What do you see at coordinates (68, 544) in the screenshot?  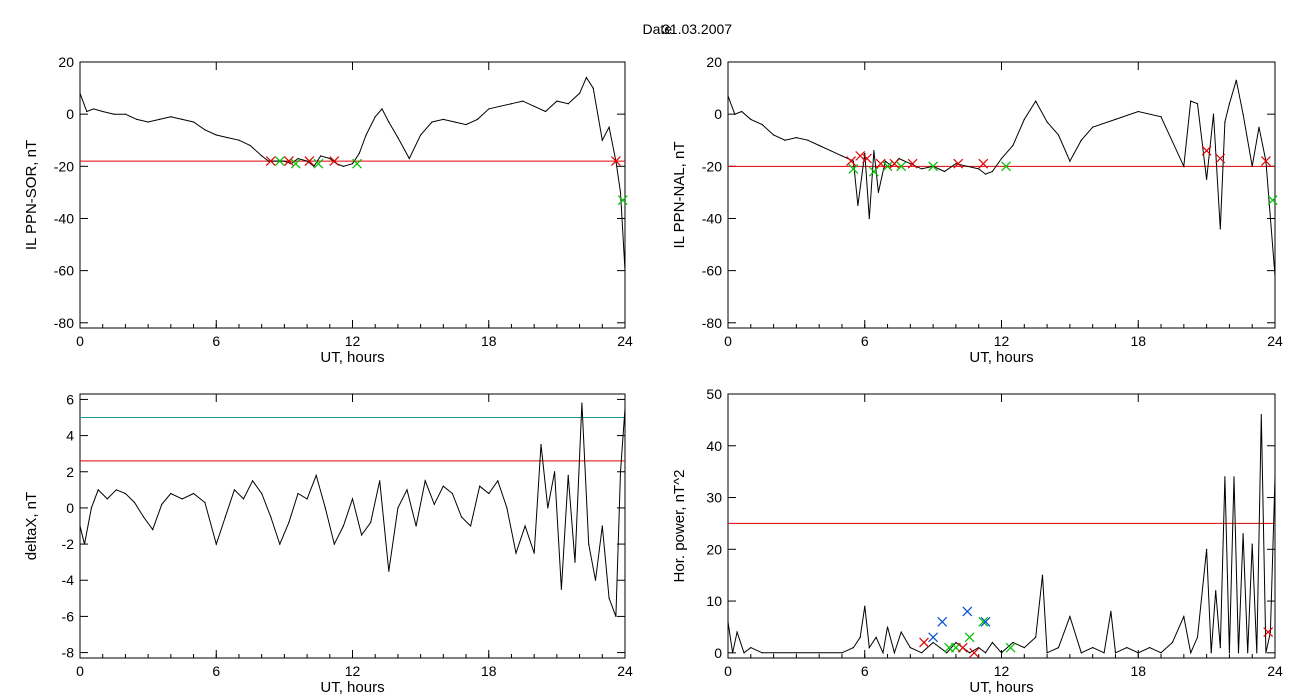 I see `y-tick-label: -2` at bounding box center [68, 544].